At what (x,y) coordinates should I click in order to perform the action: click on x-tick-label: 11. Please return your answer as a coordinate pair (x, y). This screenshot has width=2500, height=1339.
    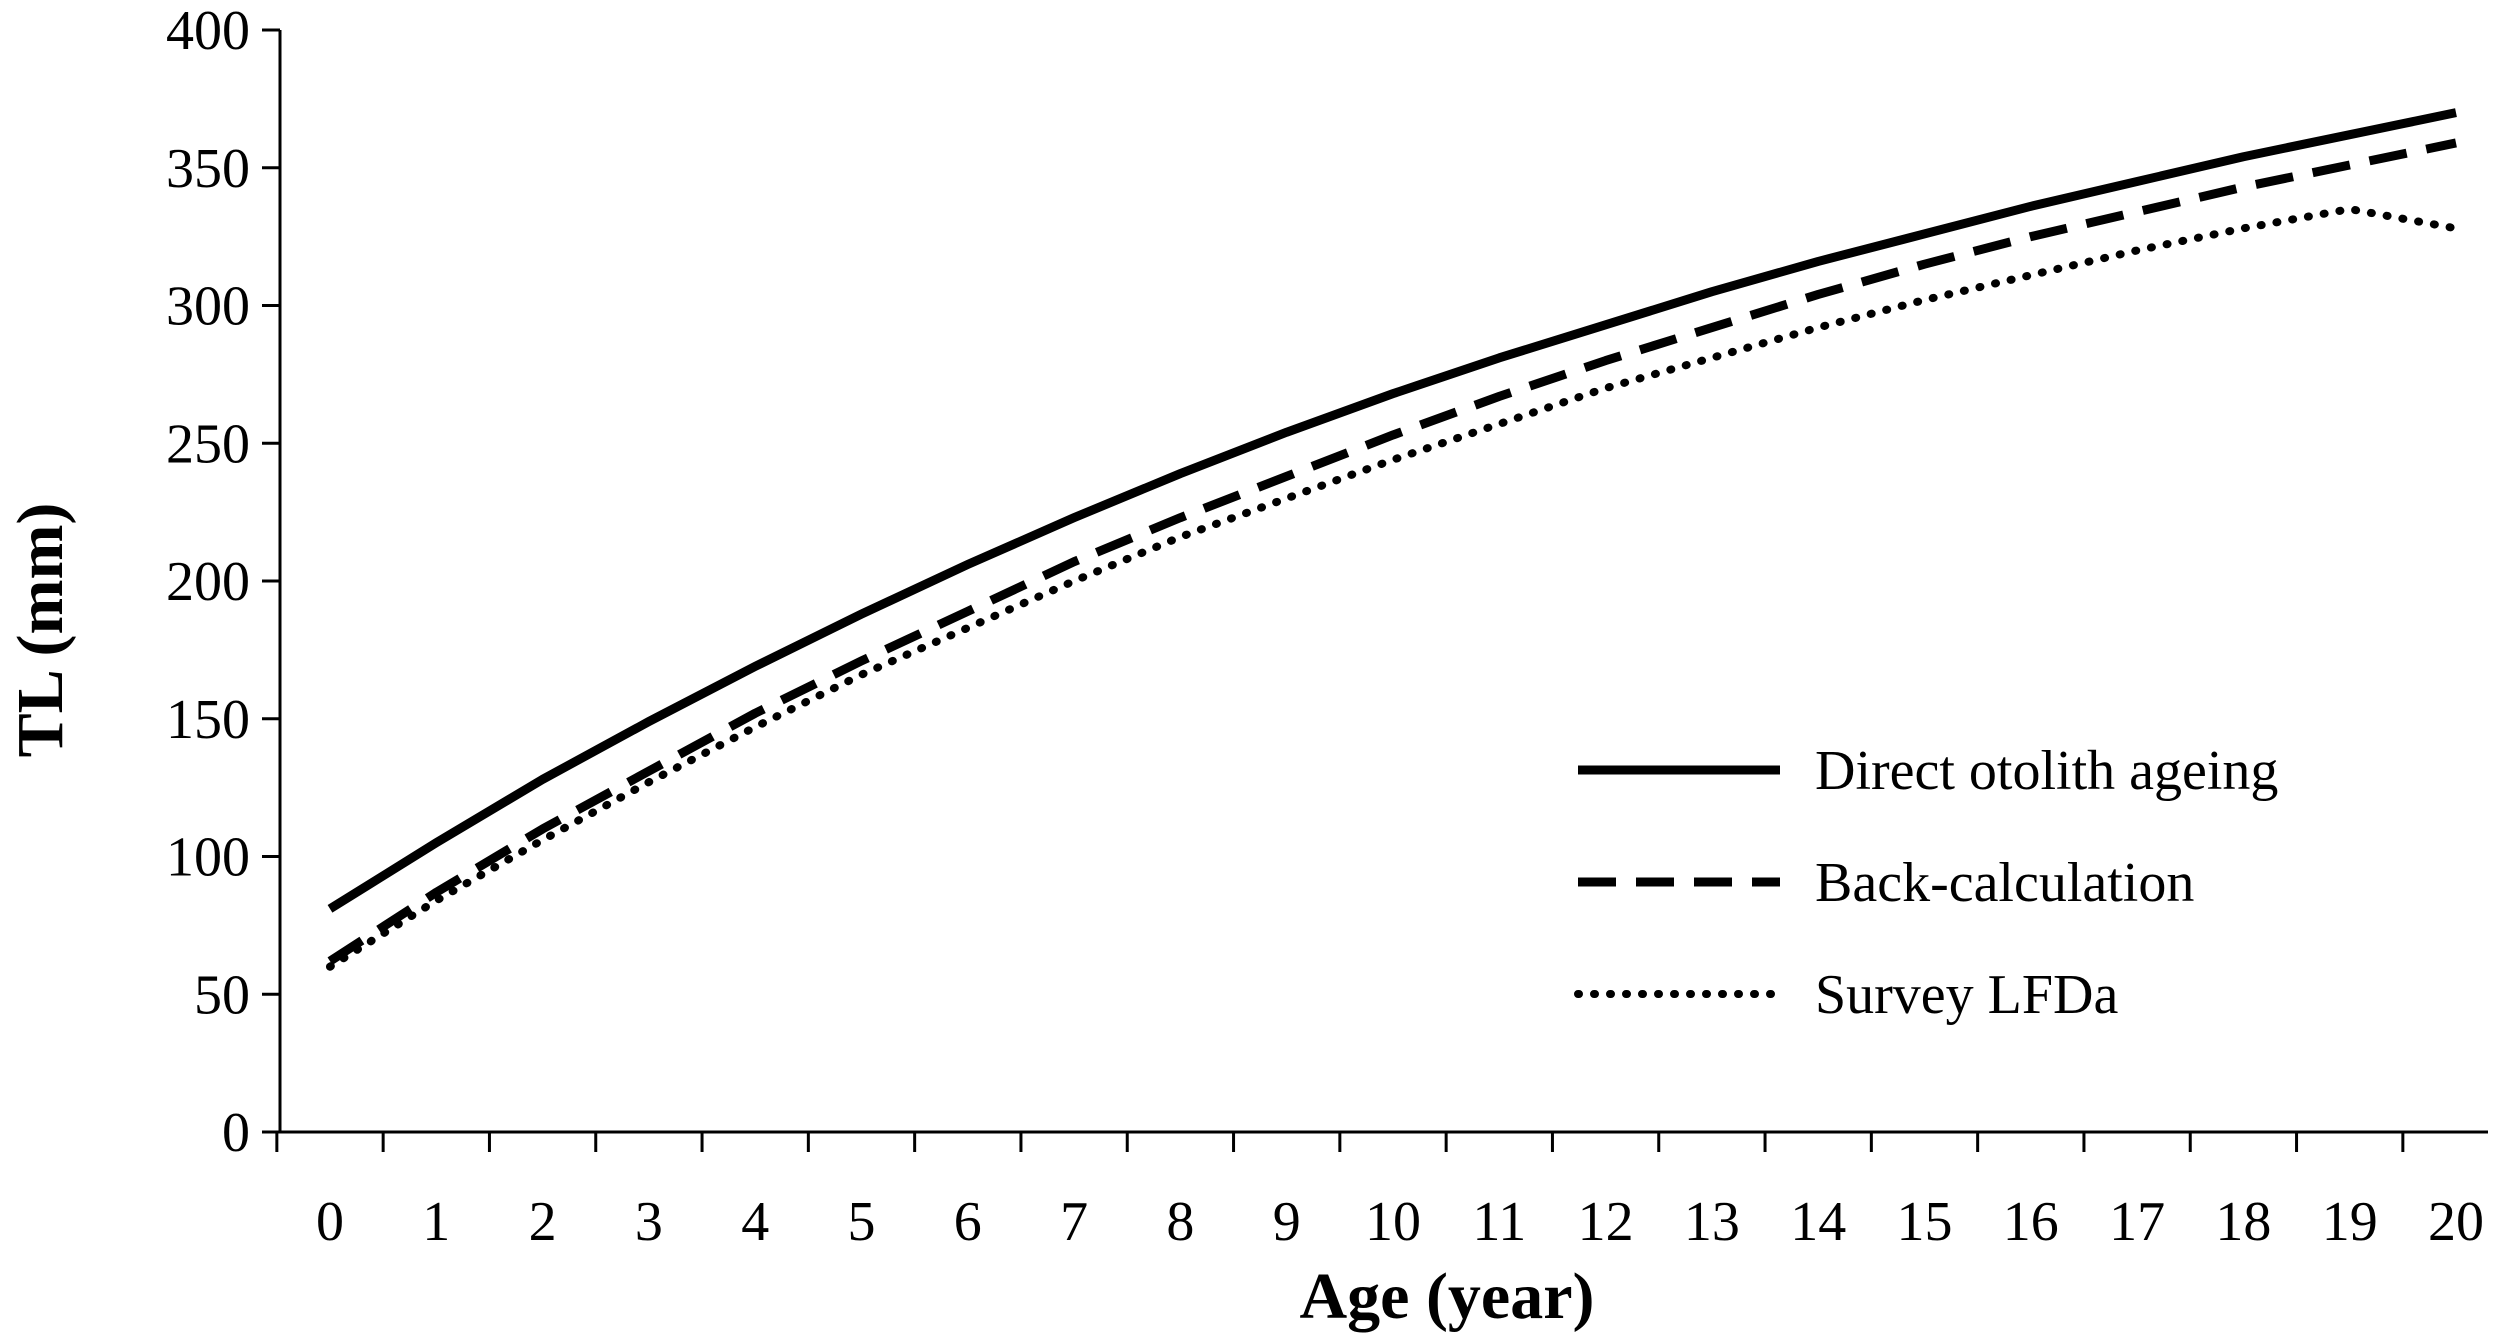
    Looking at the image, I should click on (1499, 1222).